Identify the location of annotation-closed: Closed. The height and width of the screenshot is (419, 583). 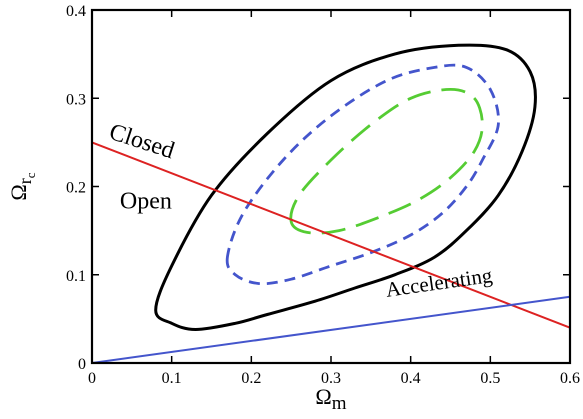
(141, 141).